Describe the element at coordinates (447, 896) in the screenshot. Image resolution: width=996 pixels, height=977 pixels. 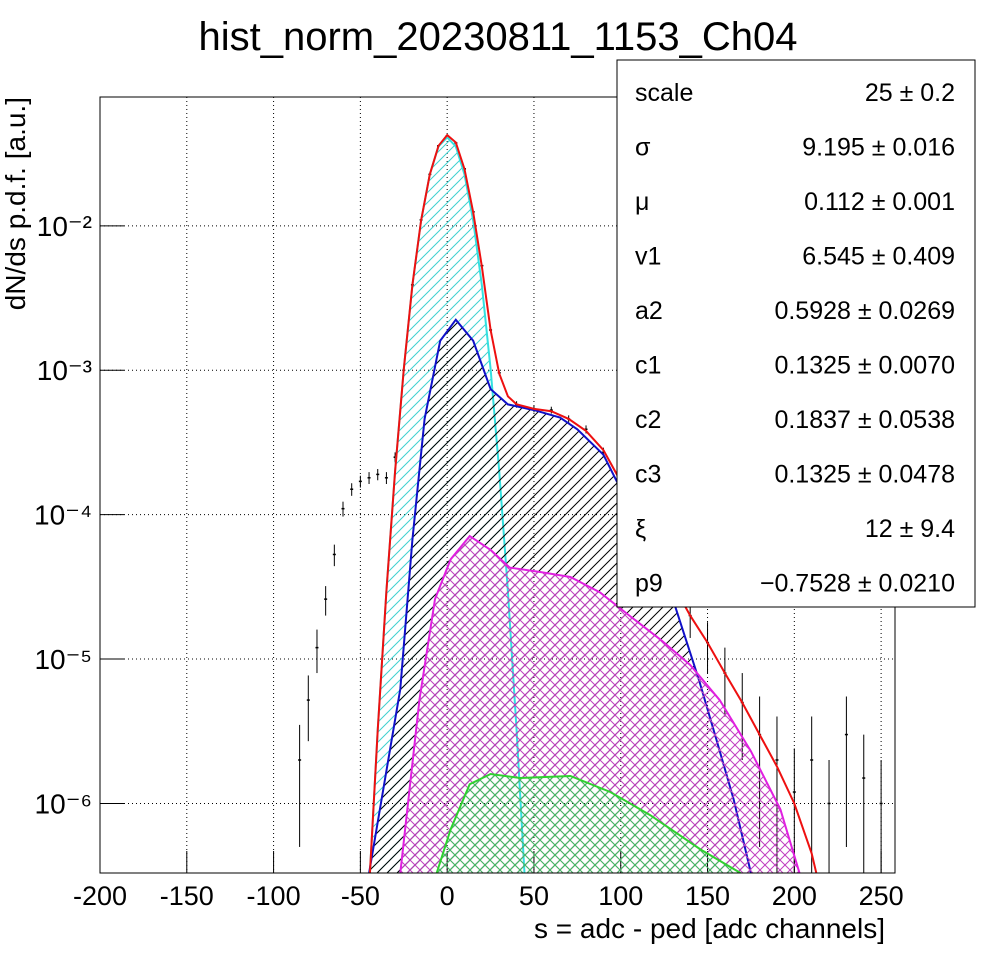
I see `x-tick-label: 0` at that location.